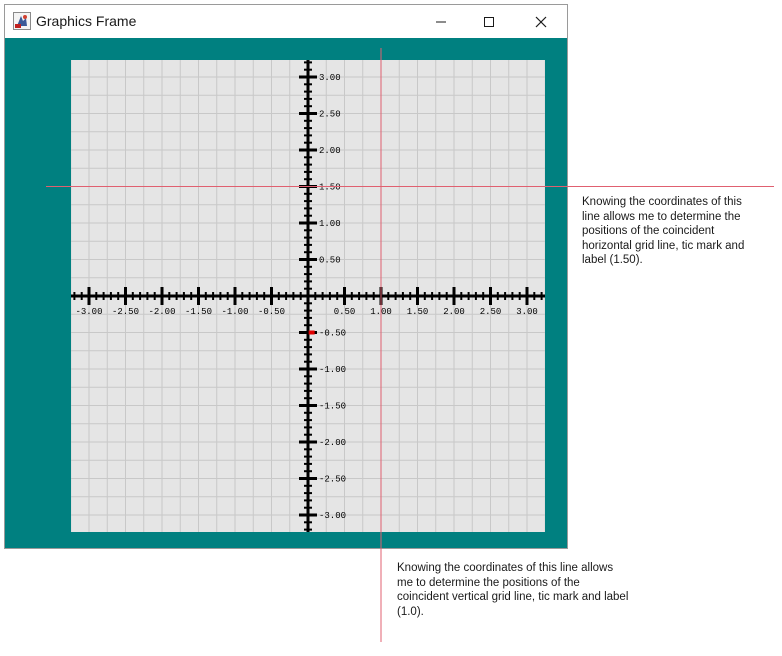 The width and height of the screenshot is (782, 656). I want to click on y-tick-label: -1.00, so click(332, 370).